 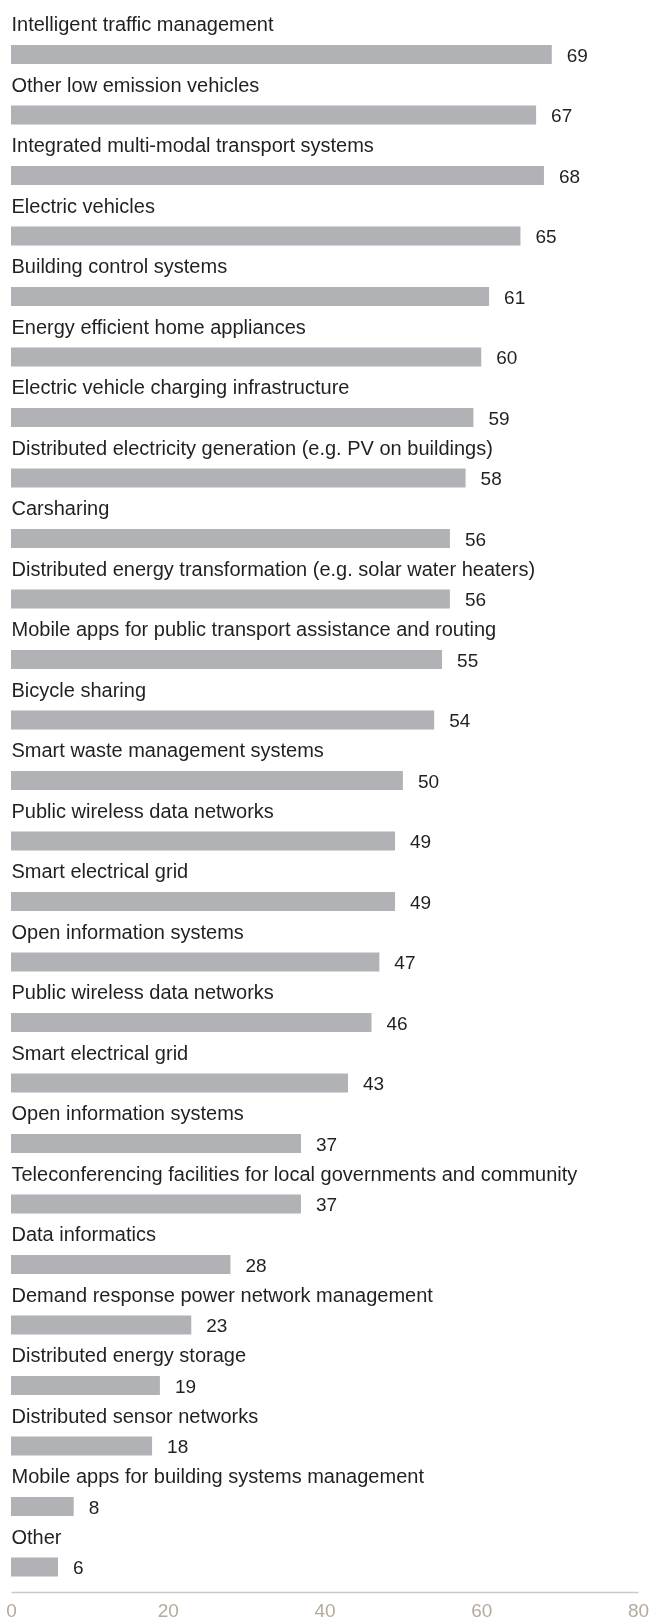 I want to click on x-tick-label: 80, so click(x=638, y=1610).